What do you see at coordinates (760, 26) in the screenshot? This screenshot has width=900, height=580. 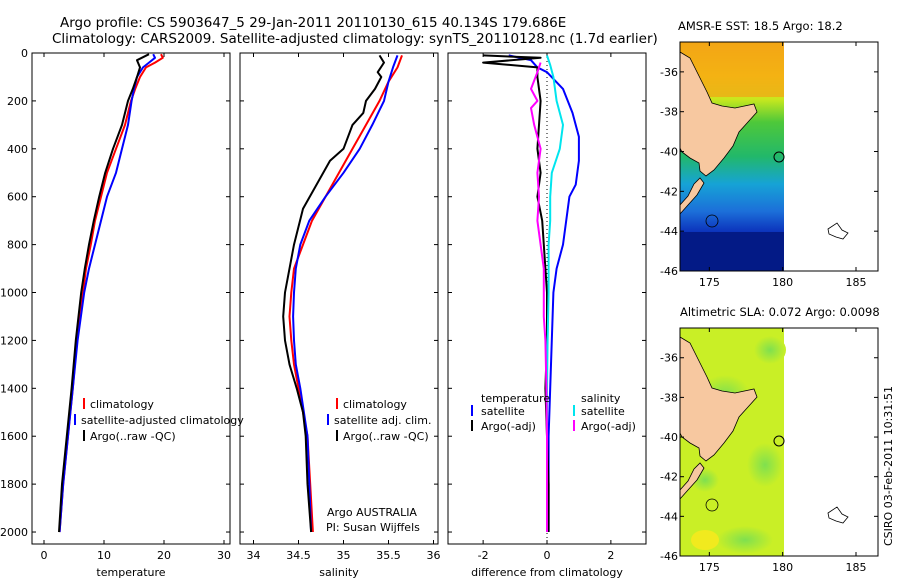 I see `sst-map-title: AMSR-E SST: 18.5 Argo: 18.2` at bounding box center [760, 26].